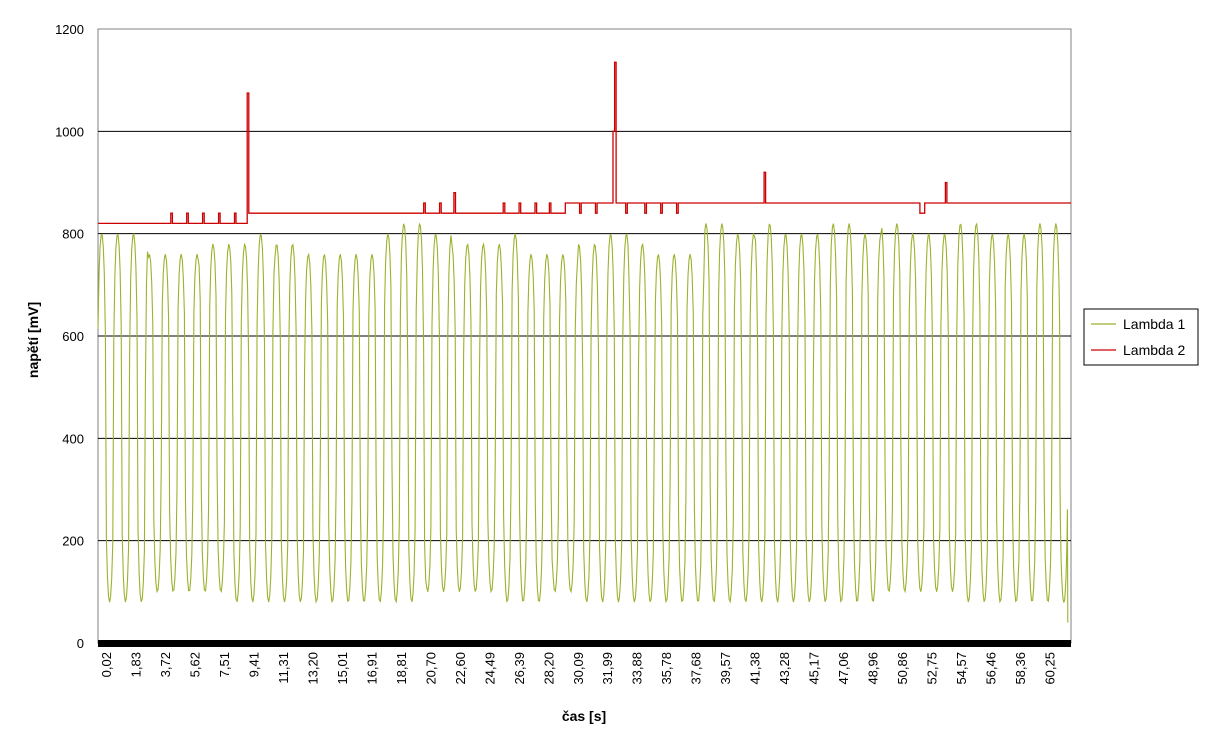 The image size is (1209, 738). What do you see at coordinates (755, 668) in the screenshot?
I see `x-tick-label: 41,38` at bounding box center [755, 668].